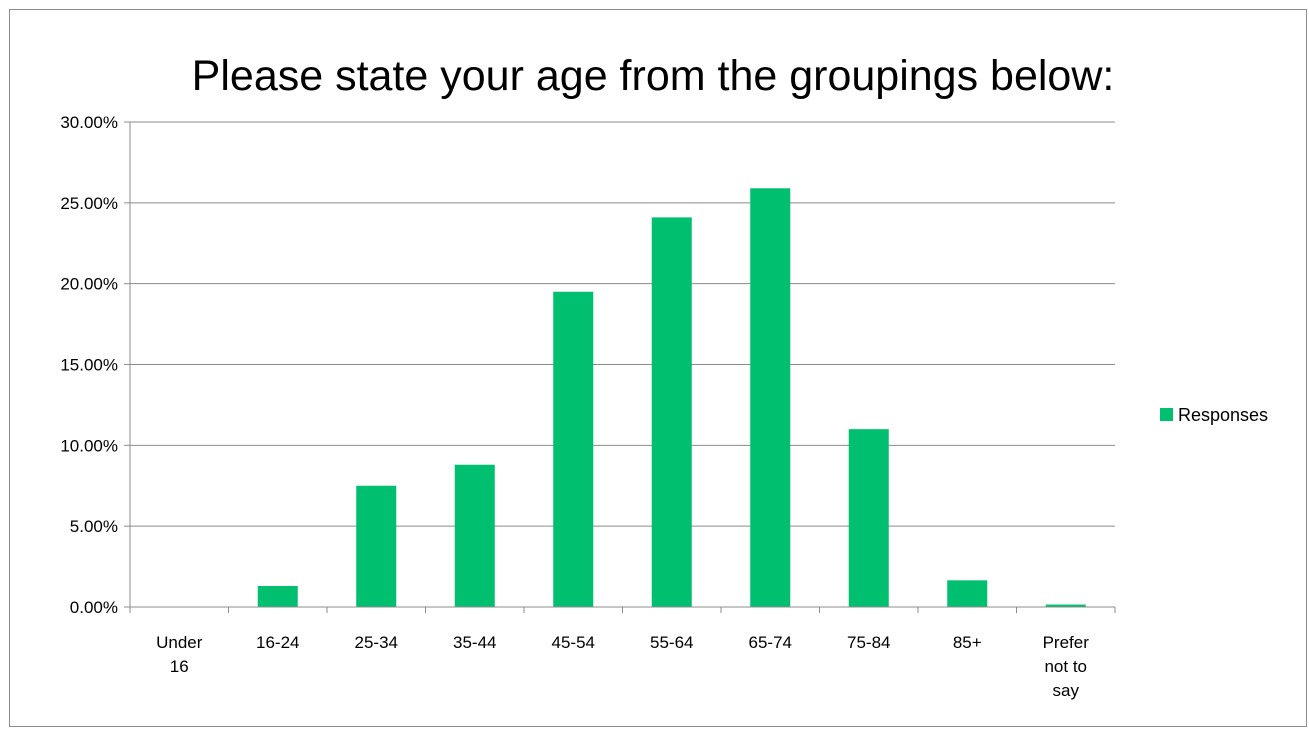  I want to click on x-tick-label: 35-44, so click(474, 642).